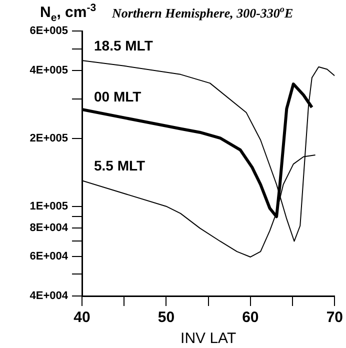  What do you see at coordinates (49, 70) in the screenshot?
I see `y-tick-label: 4E+005` at bounding box center [49, 70].